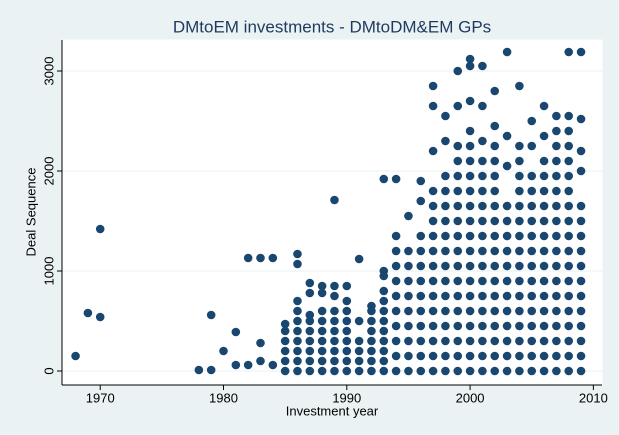 This screenshot has height=435, width=619. What do you see at coordinates (332, 26) in the screenshot?
I see `chart-title: DMtoEM investments - DMtoDM&EM GPs` at bounding box center [332, 26].